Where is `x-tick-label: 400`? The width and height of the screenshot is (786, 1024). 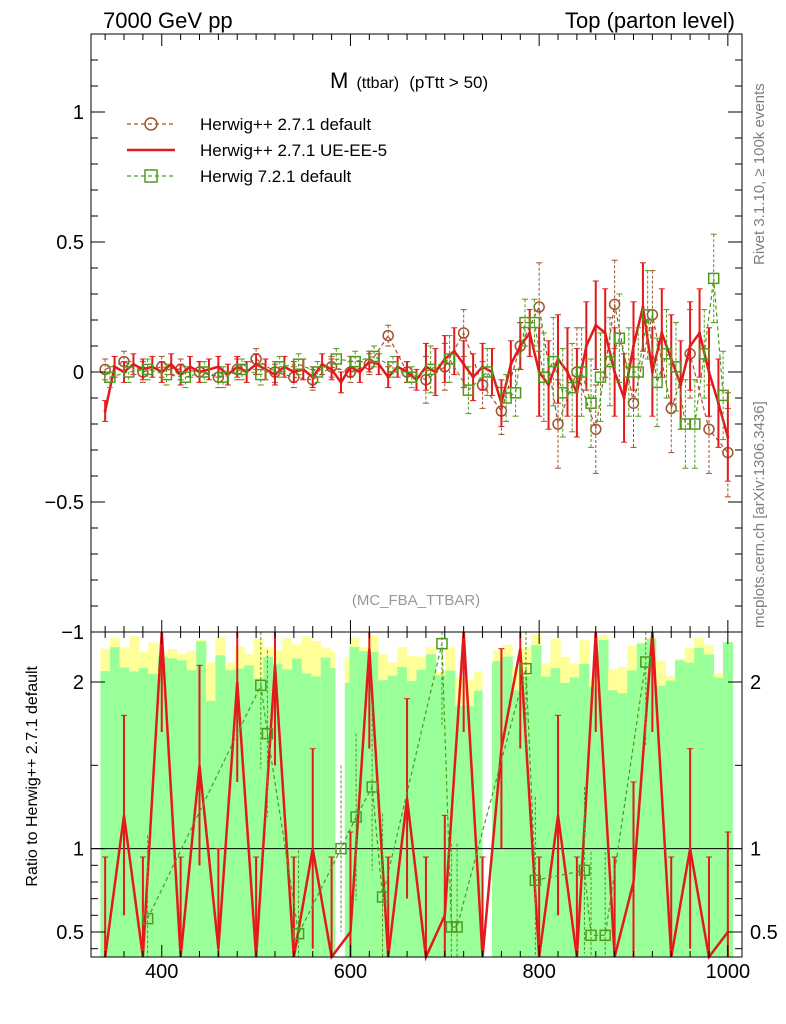 x-tick-label: 400 is located at coordinates (161, 972).